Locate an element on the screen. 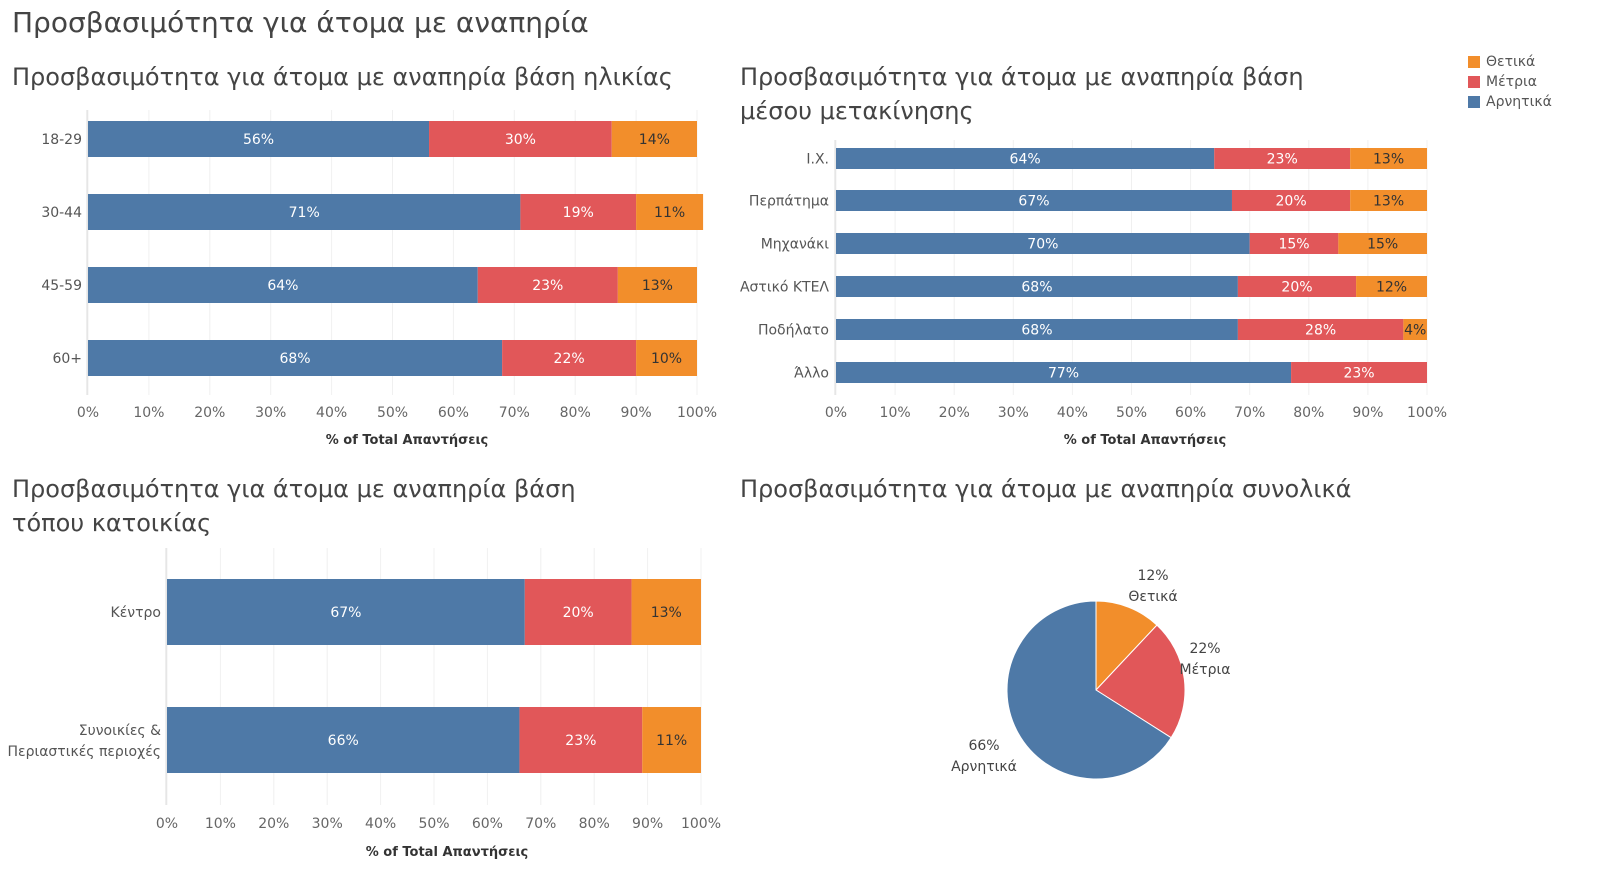 The width and height of the screenshot is (1608, 890). dashboard-title: Προσβασιμότητα για άτομα με αναπηρία is located at coordinates (300, 22).